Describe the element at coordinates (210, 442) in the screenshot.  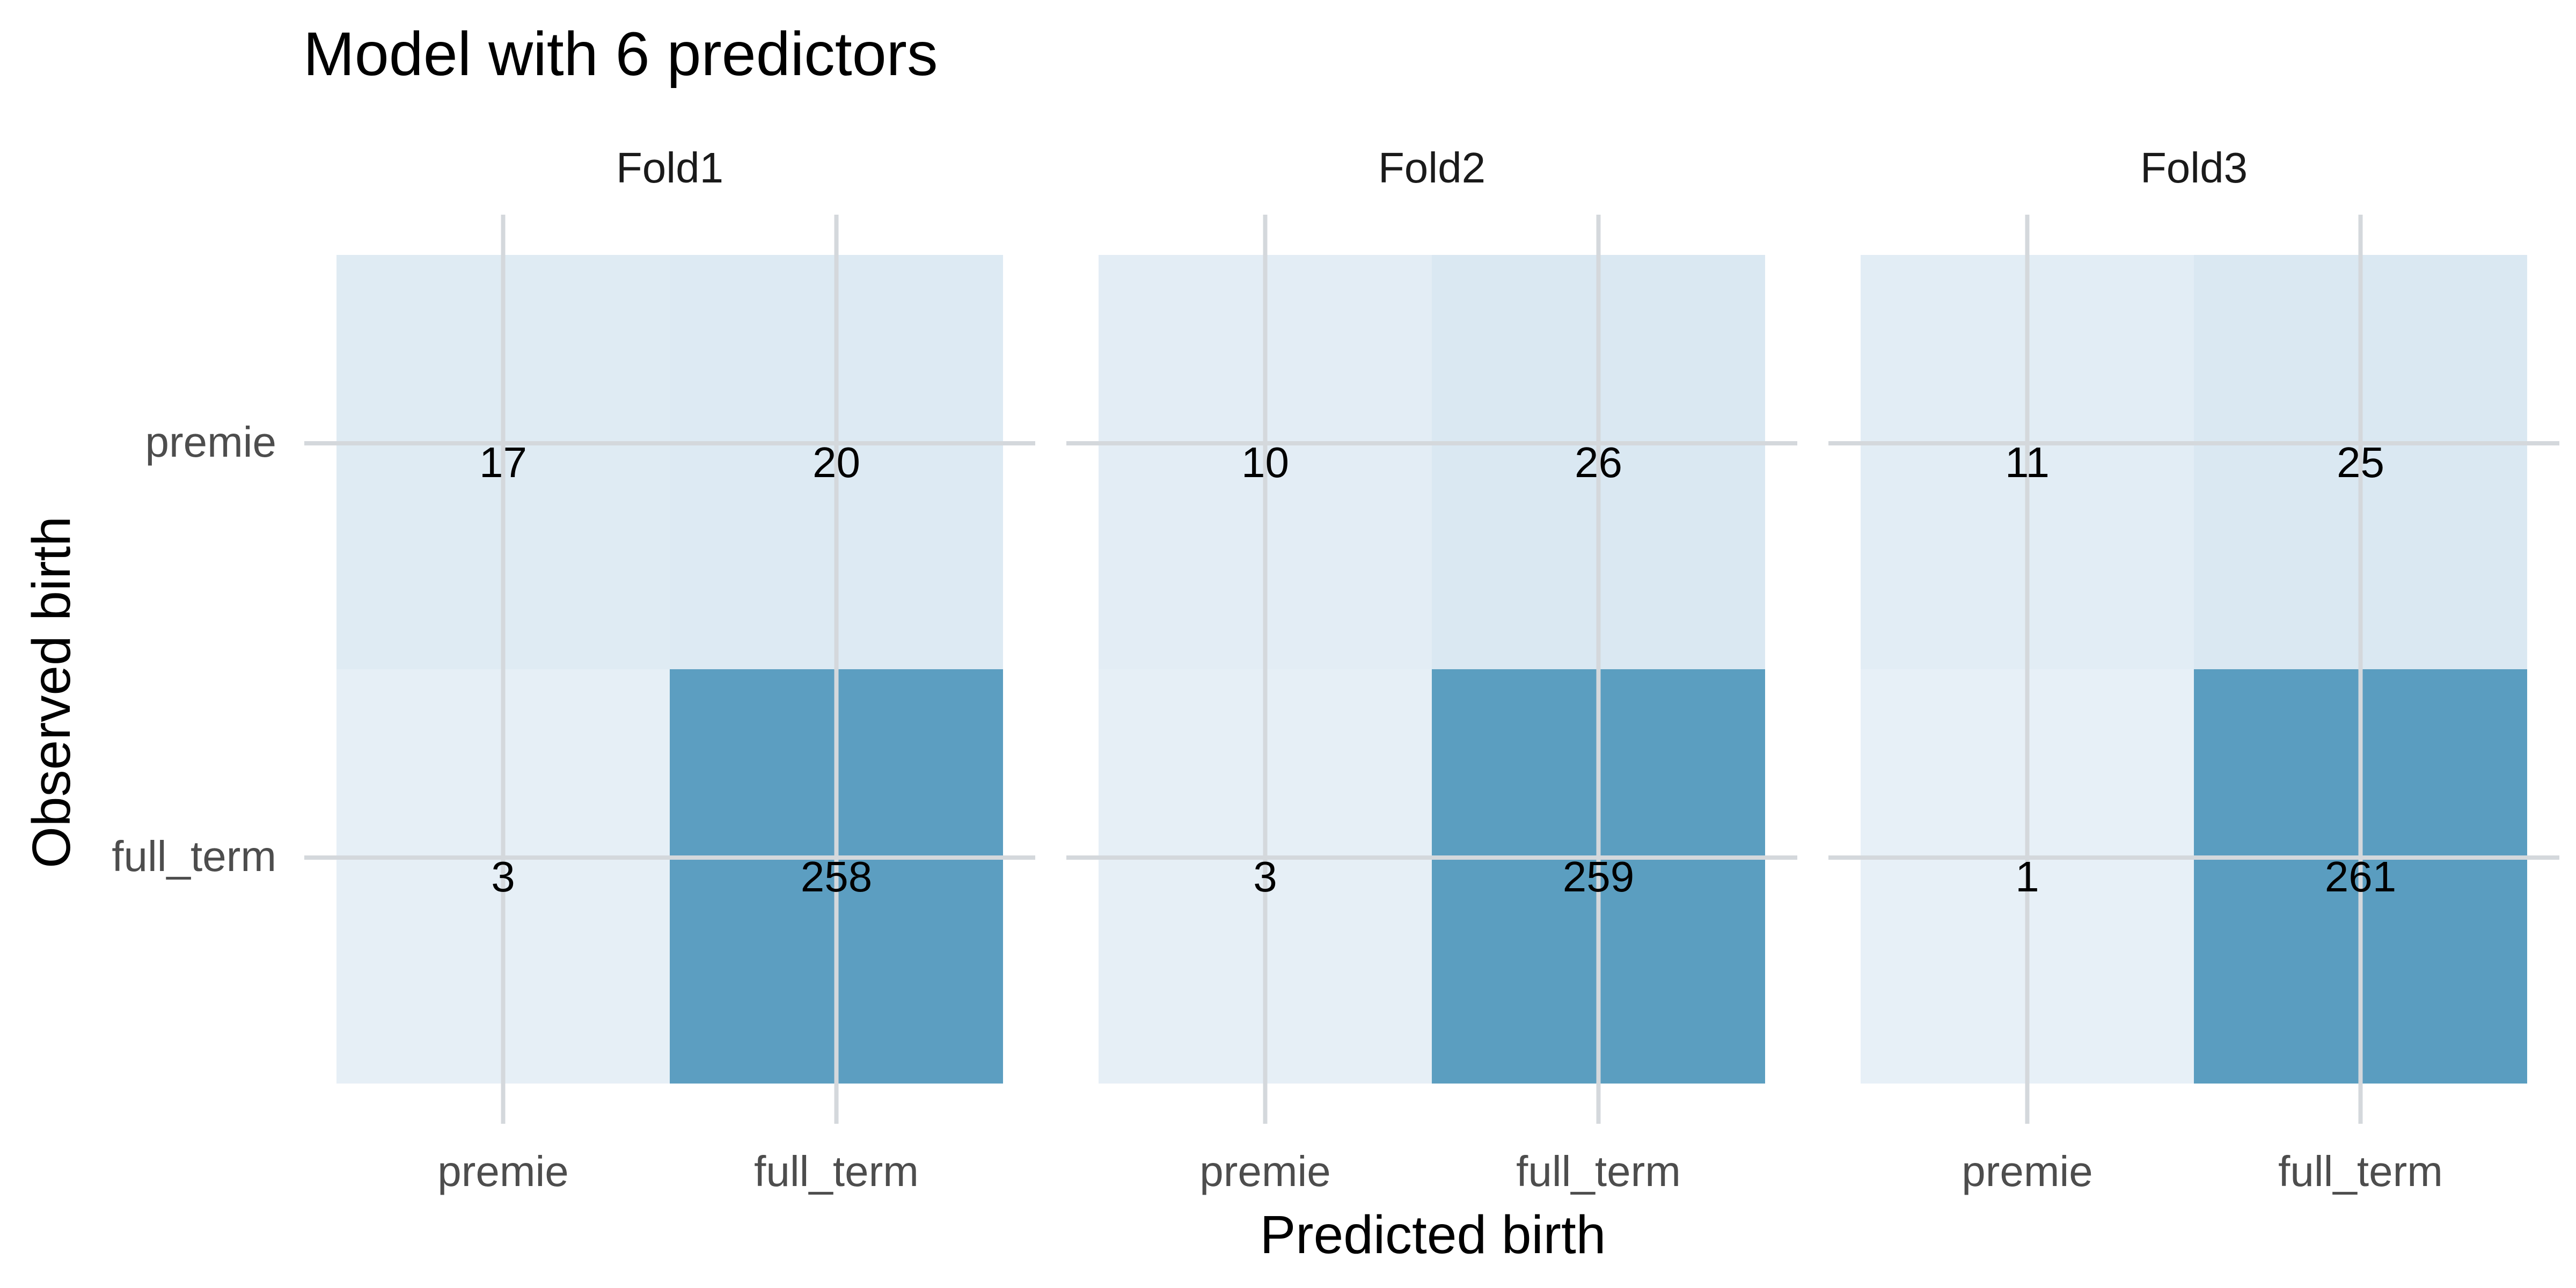
I see `y-tick-label-premie: premie` at that location.